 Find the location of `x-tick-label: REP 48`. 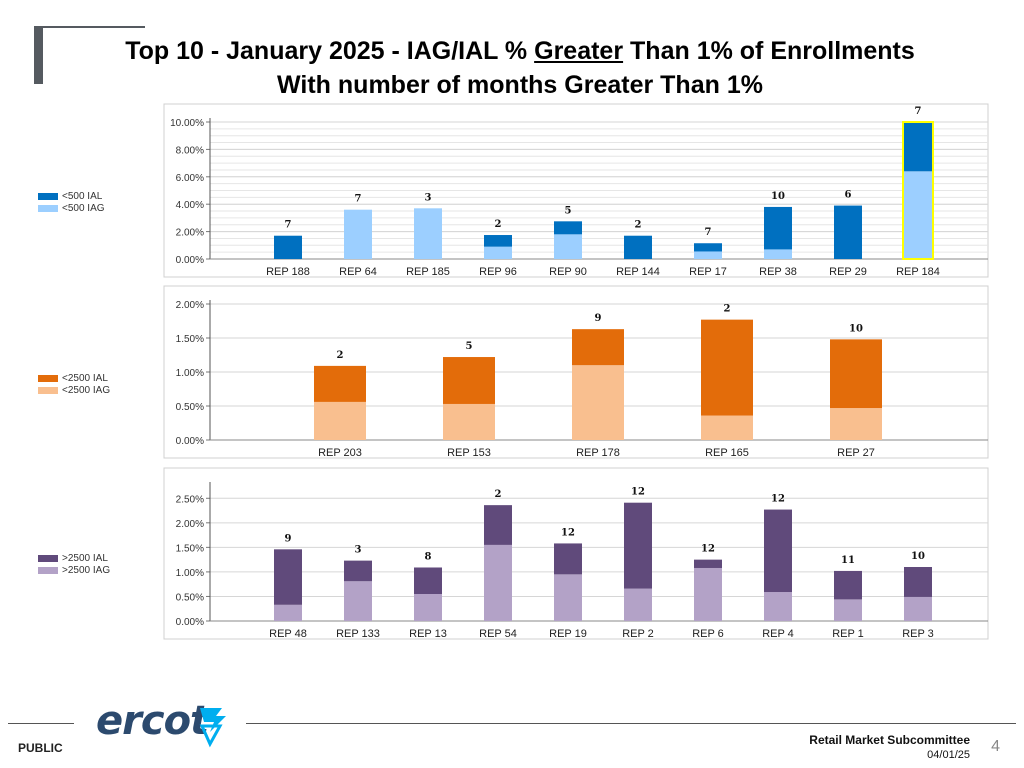

x-tick-label: REP 48 is located at coordinates (288, 634).